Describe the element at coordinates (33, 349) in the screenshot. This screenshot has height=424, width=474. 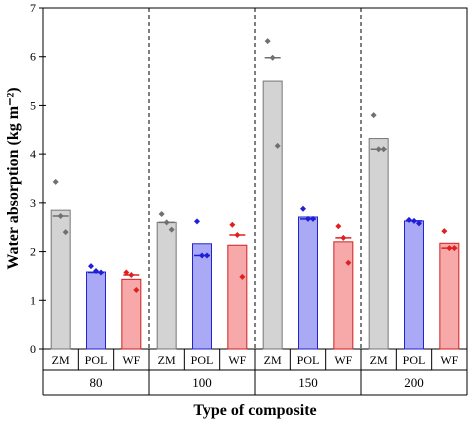
I see `y-tick-label: 0` at that location.